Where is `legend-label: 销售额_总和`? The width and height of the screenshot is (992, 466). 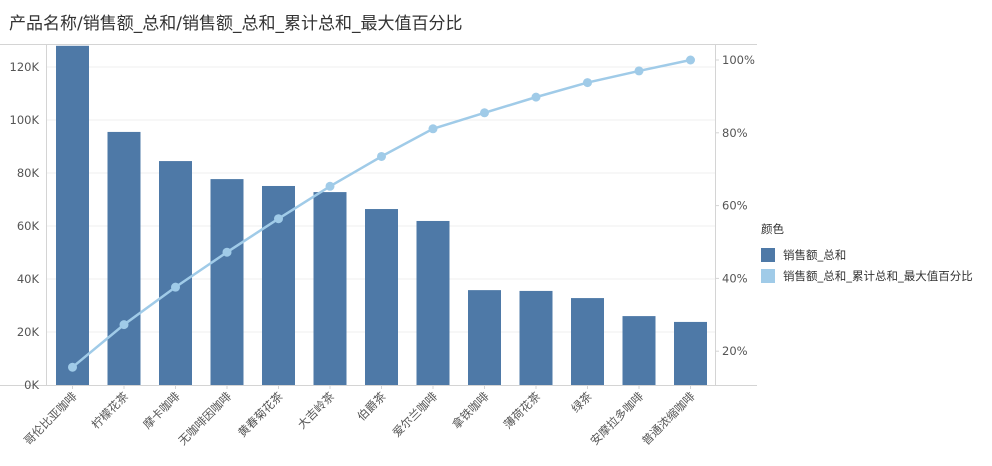
legend-label: 销售额_总和 is located at coordinates (815, 254).